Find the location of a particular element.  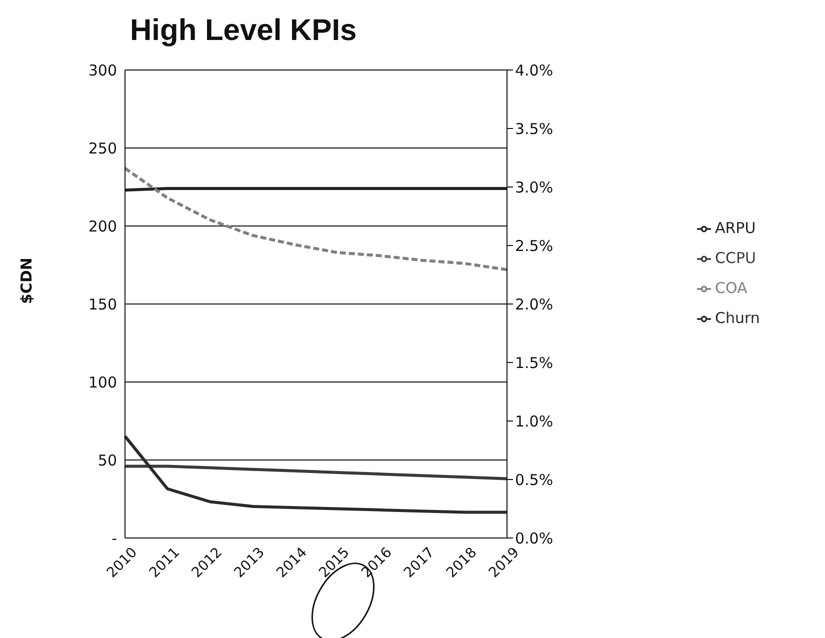

y-tick-label: 50 is located at coordinates (107, 460).